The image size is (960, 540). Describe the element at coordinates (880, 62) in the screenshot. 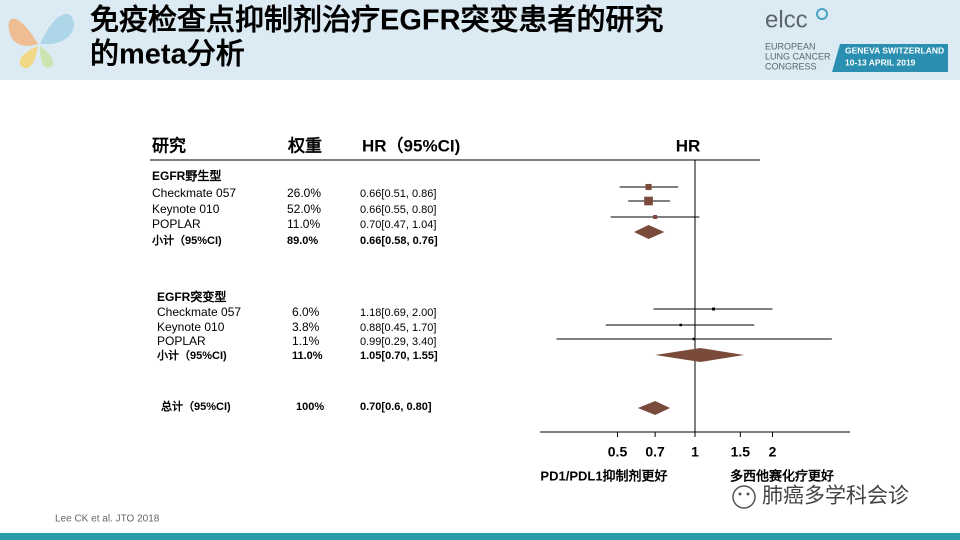

I see `logo-dates: 10-13 APRIL 2019` at that location.